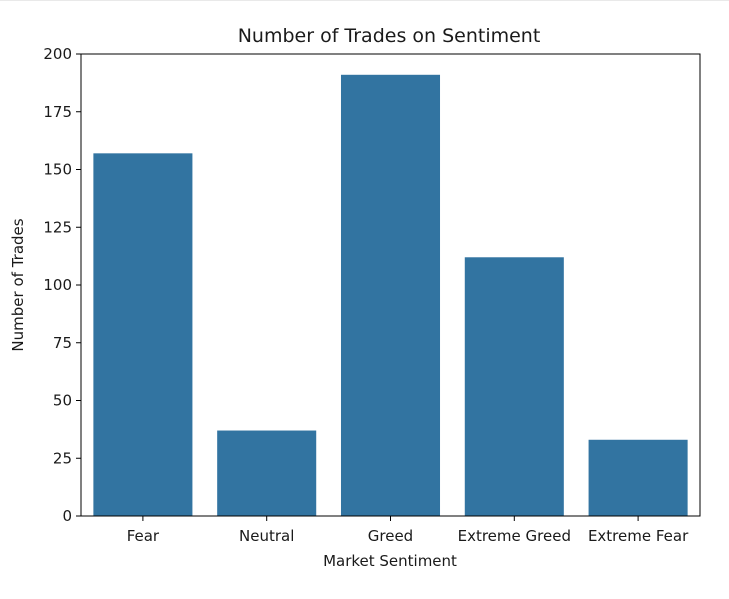  Describe the element at coordinates (638, 536) in the screenshot. I see `x-tick-label: Extreme Fear` at that location.